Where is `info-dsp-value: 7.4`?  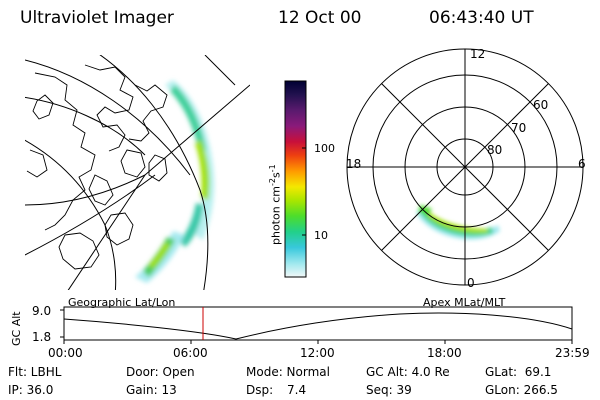 info-dsp-value: 7.4 is located at coordinates (297, 390).